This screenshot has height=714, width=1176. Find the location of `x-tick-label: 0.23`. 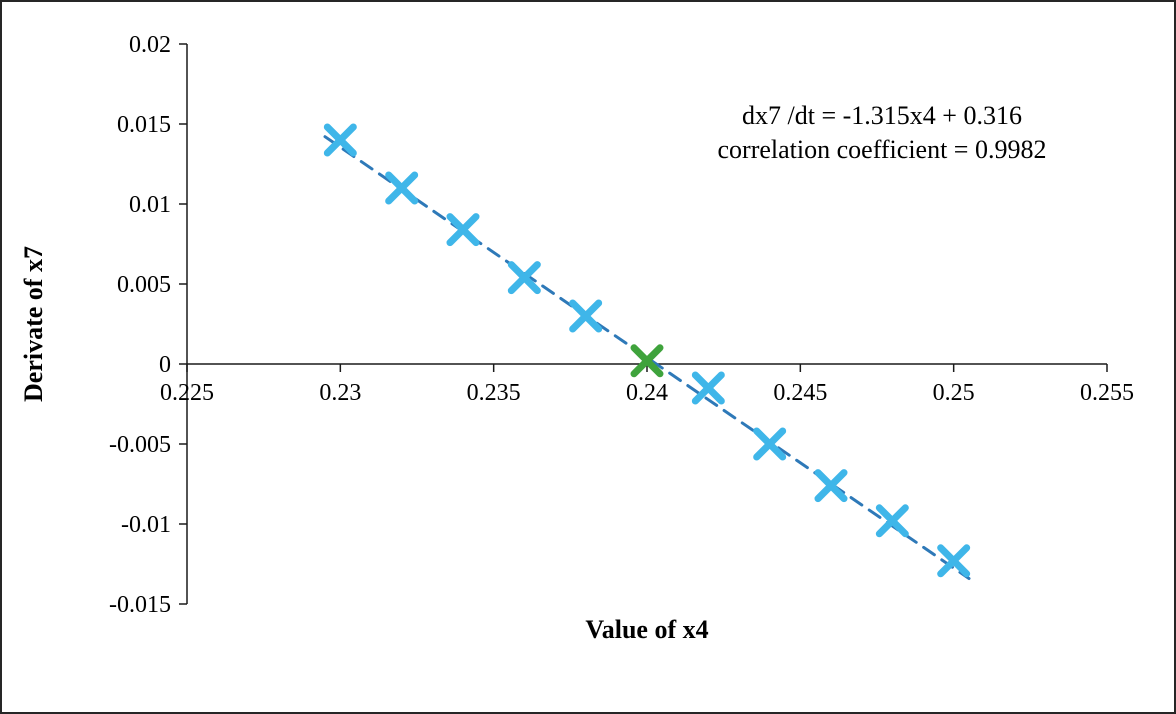

x-tick-label: 0.23 is located at coordinates (340, 393).